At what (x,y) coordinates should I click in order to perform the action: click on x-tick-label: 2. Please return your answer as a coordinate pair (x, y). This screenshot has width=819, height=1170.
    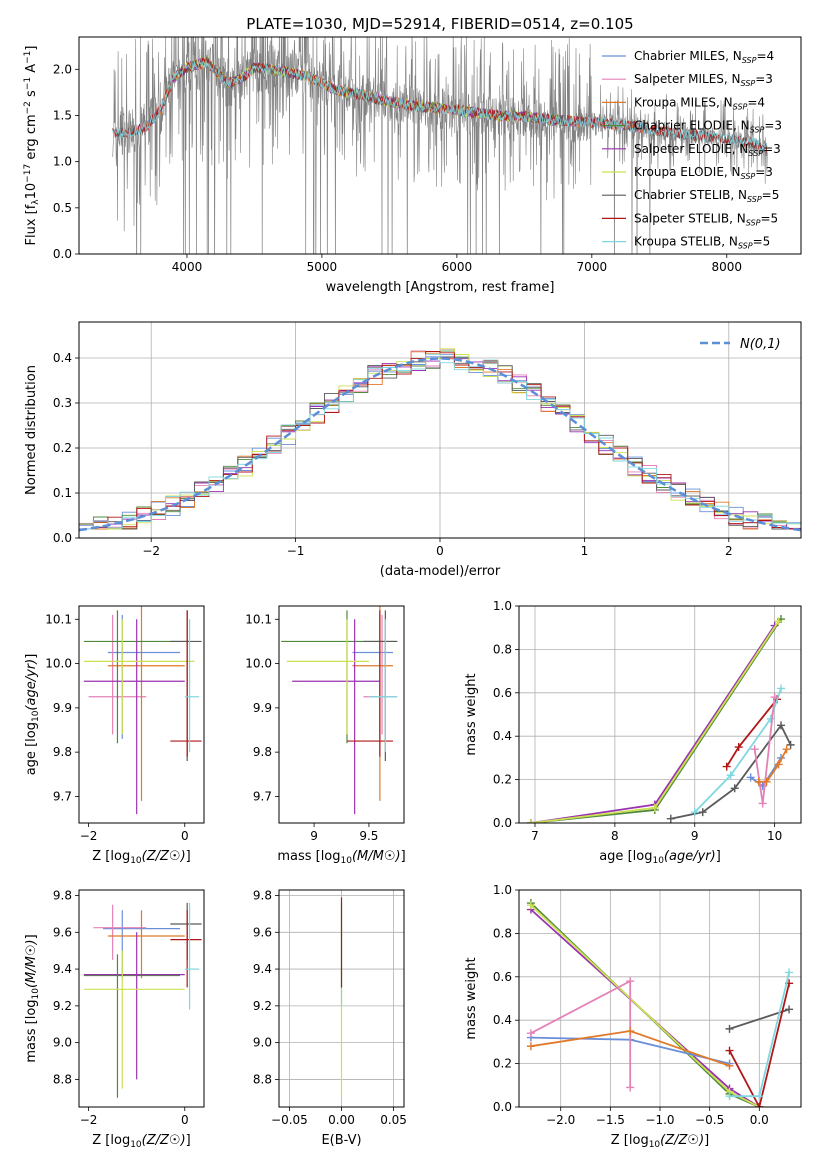
    Looking at the image, I should click on (729, 551).